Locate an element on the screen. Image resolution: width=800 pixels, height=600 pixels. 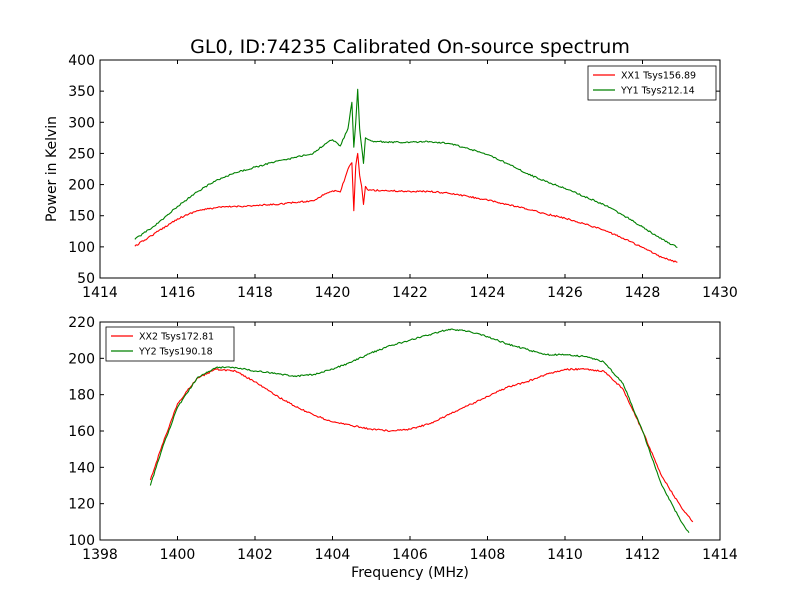
x-tick-label: 1406 is located at coordinates (410, 555).